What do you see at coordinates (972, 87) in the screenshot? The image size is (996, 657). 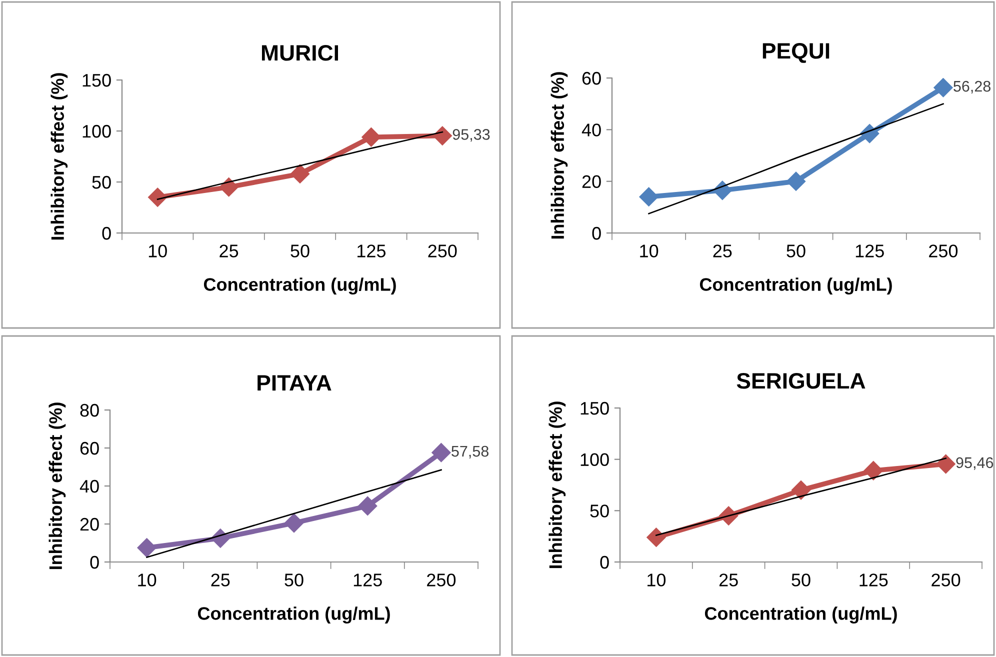 I see `data-label: 56,28` at bounding box center [972, 87].